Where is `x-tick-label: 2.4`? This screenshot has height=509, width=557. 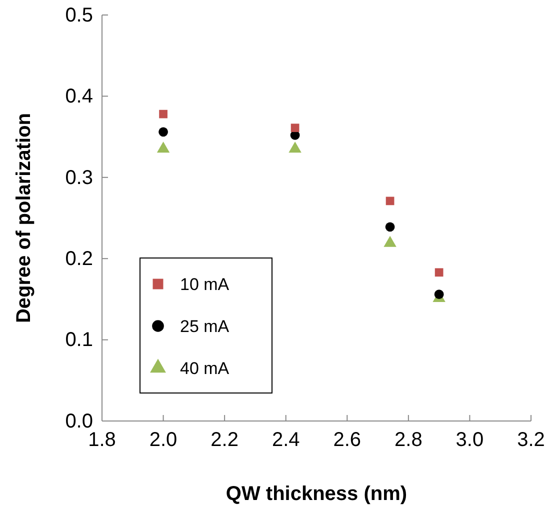
x-tick-label: 2.4 is located at coordinates (286, 440).